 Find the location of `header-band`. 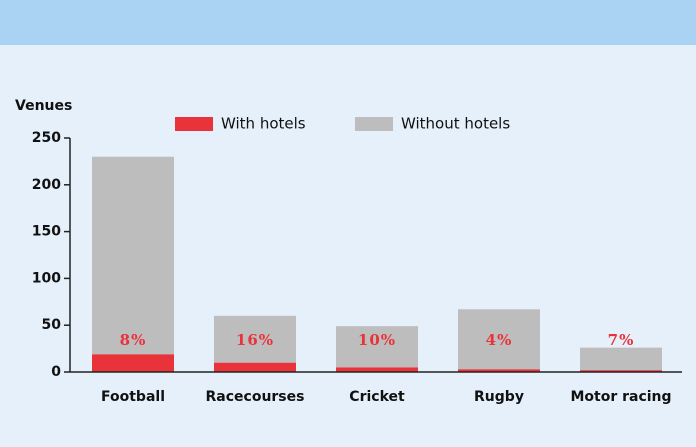

header-band is located at coordinates (348, 22).